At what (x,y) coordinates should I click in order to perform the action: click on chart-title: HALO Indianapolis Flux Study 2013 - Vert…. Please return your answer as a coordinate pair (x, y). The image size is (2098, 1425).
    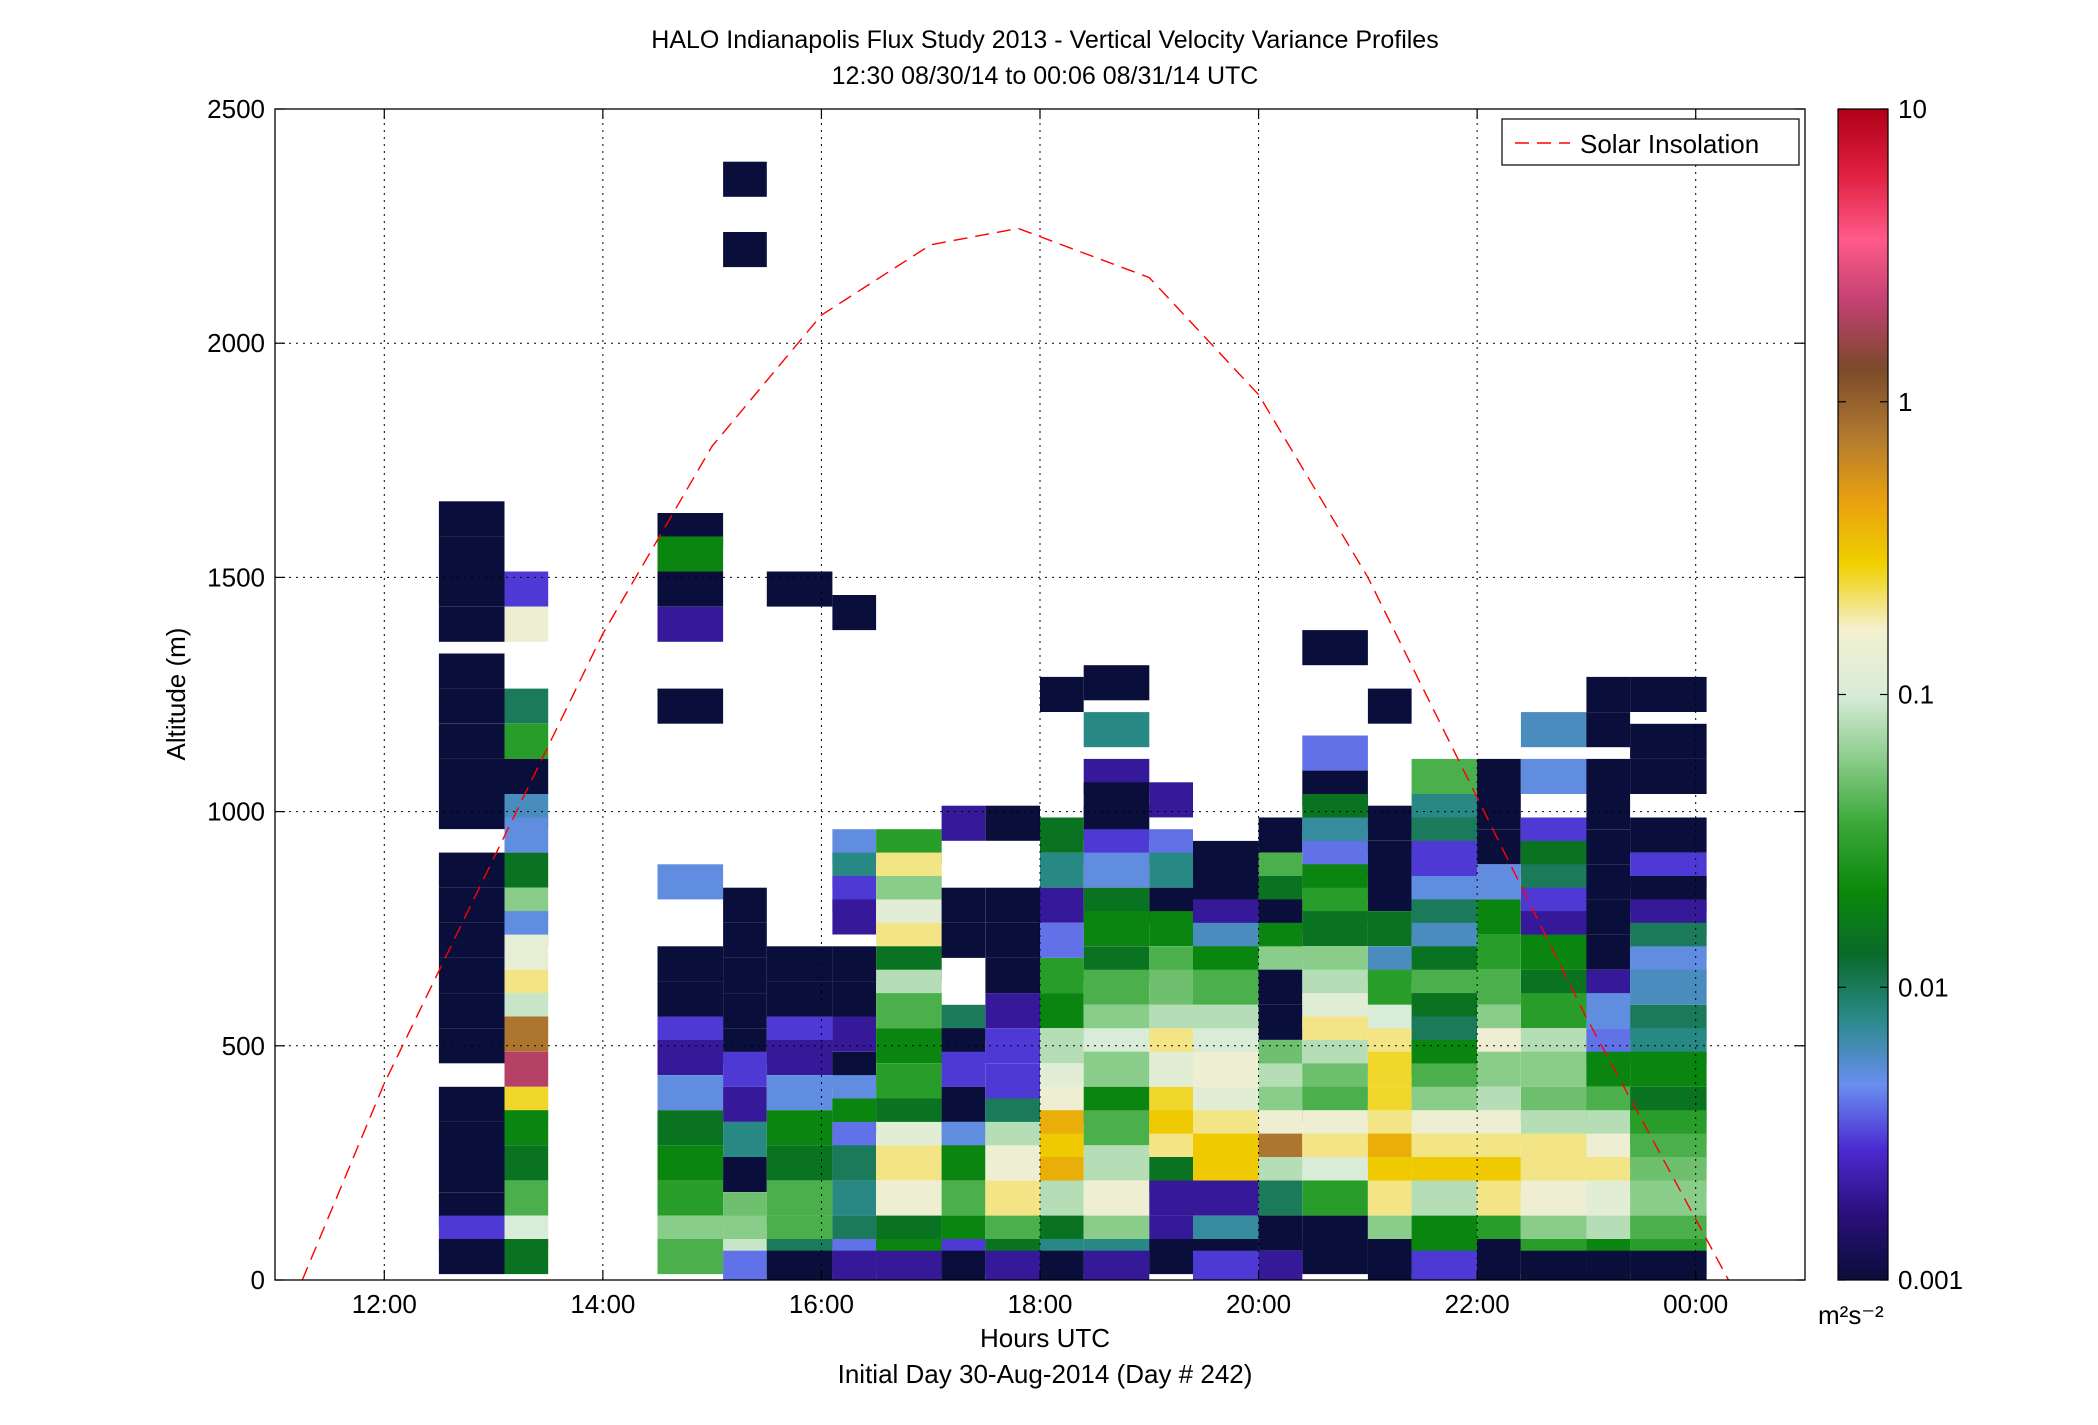
    Looking at the image, I should click on (1044, 40).